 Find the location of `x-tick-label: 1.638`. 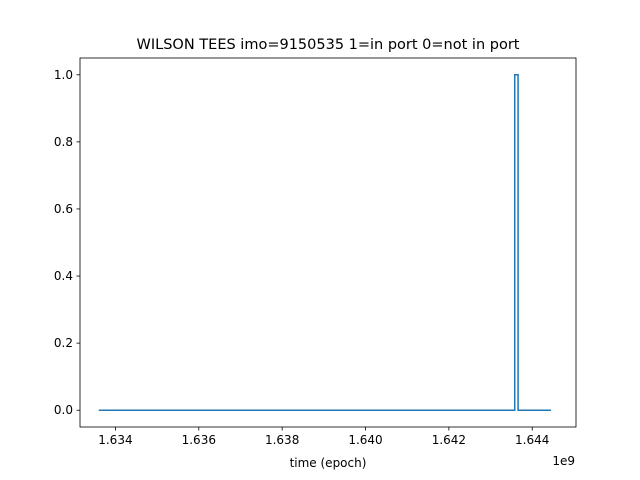

x-tick-label: 1.638 is located at coordinates (282, 440).